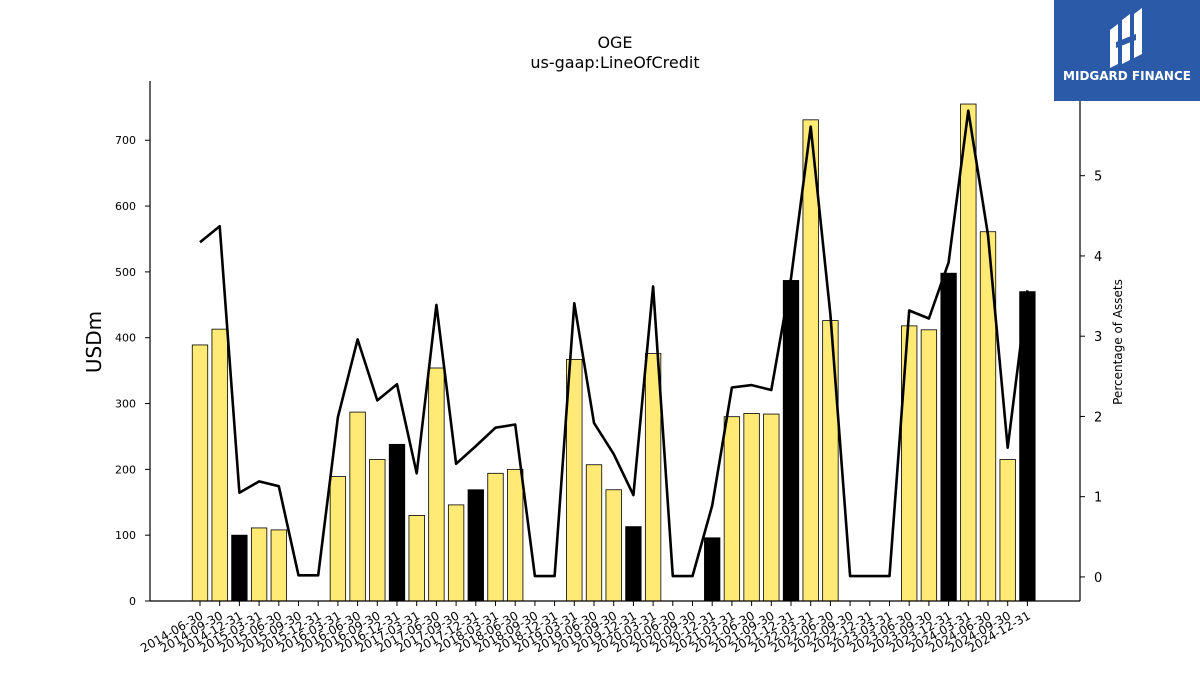  I want to click on brand-name: MIDGARD FINANCE, so click(1127, 76).